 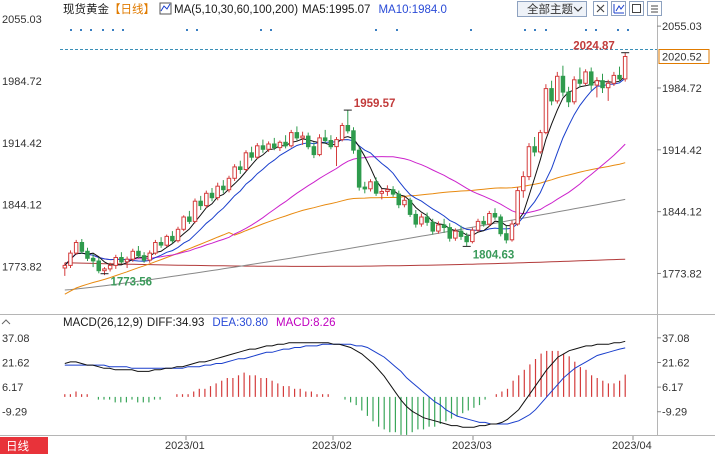 I want to click on period-label: 【日线】, so click(x=132, y=9).